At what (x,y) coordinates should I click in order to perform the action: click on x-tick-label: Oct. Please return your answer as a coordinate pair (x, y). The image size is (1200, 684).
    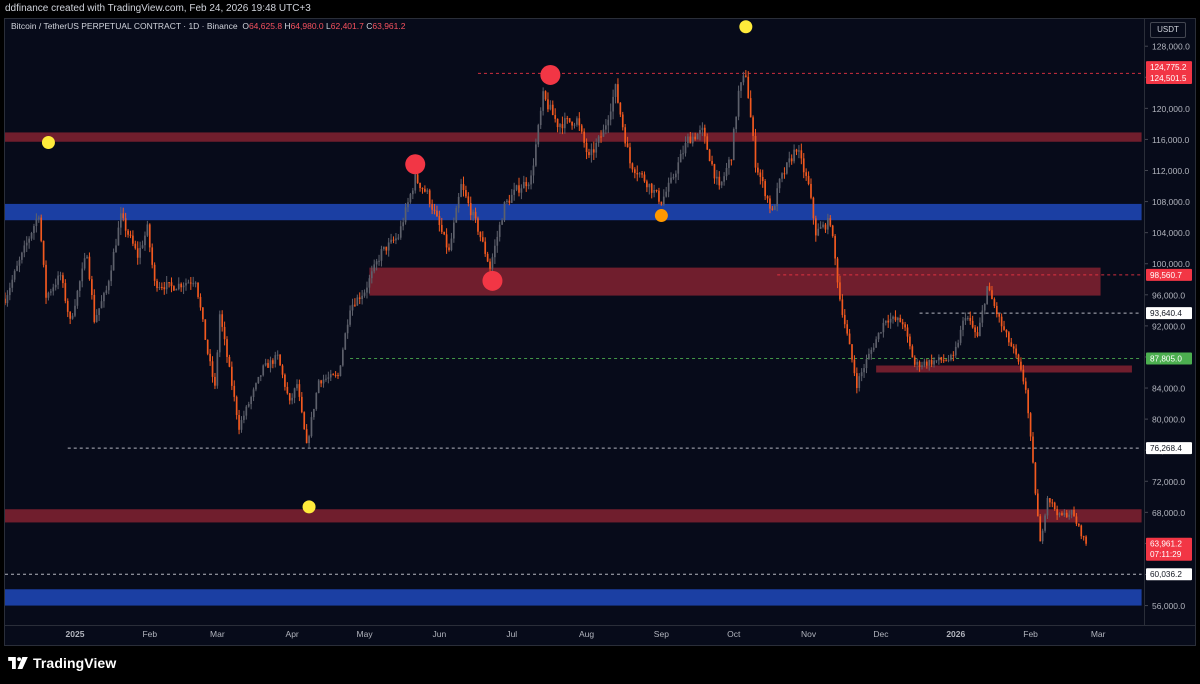
    Looking at the image, I should click on (734, 634).